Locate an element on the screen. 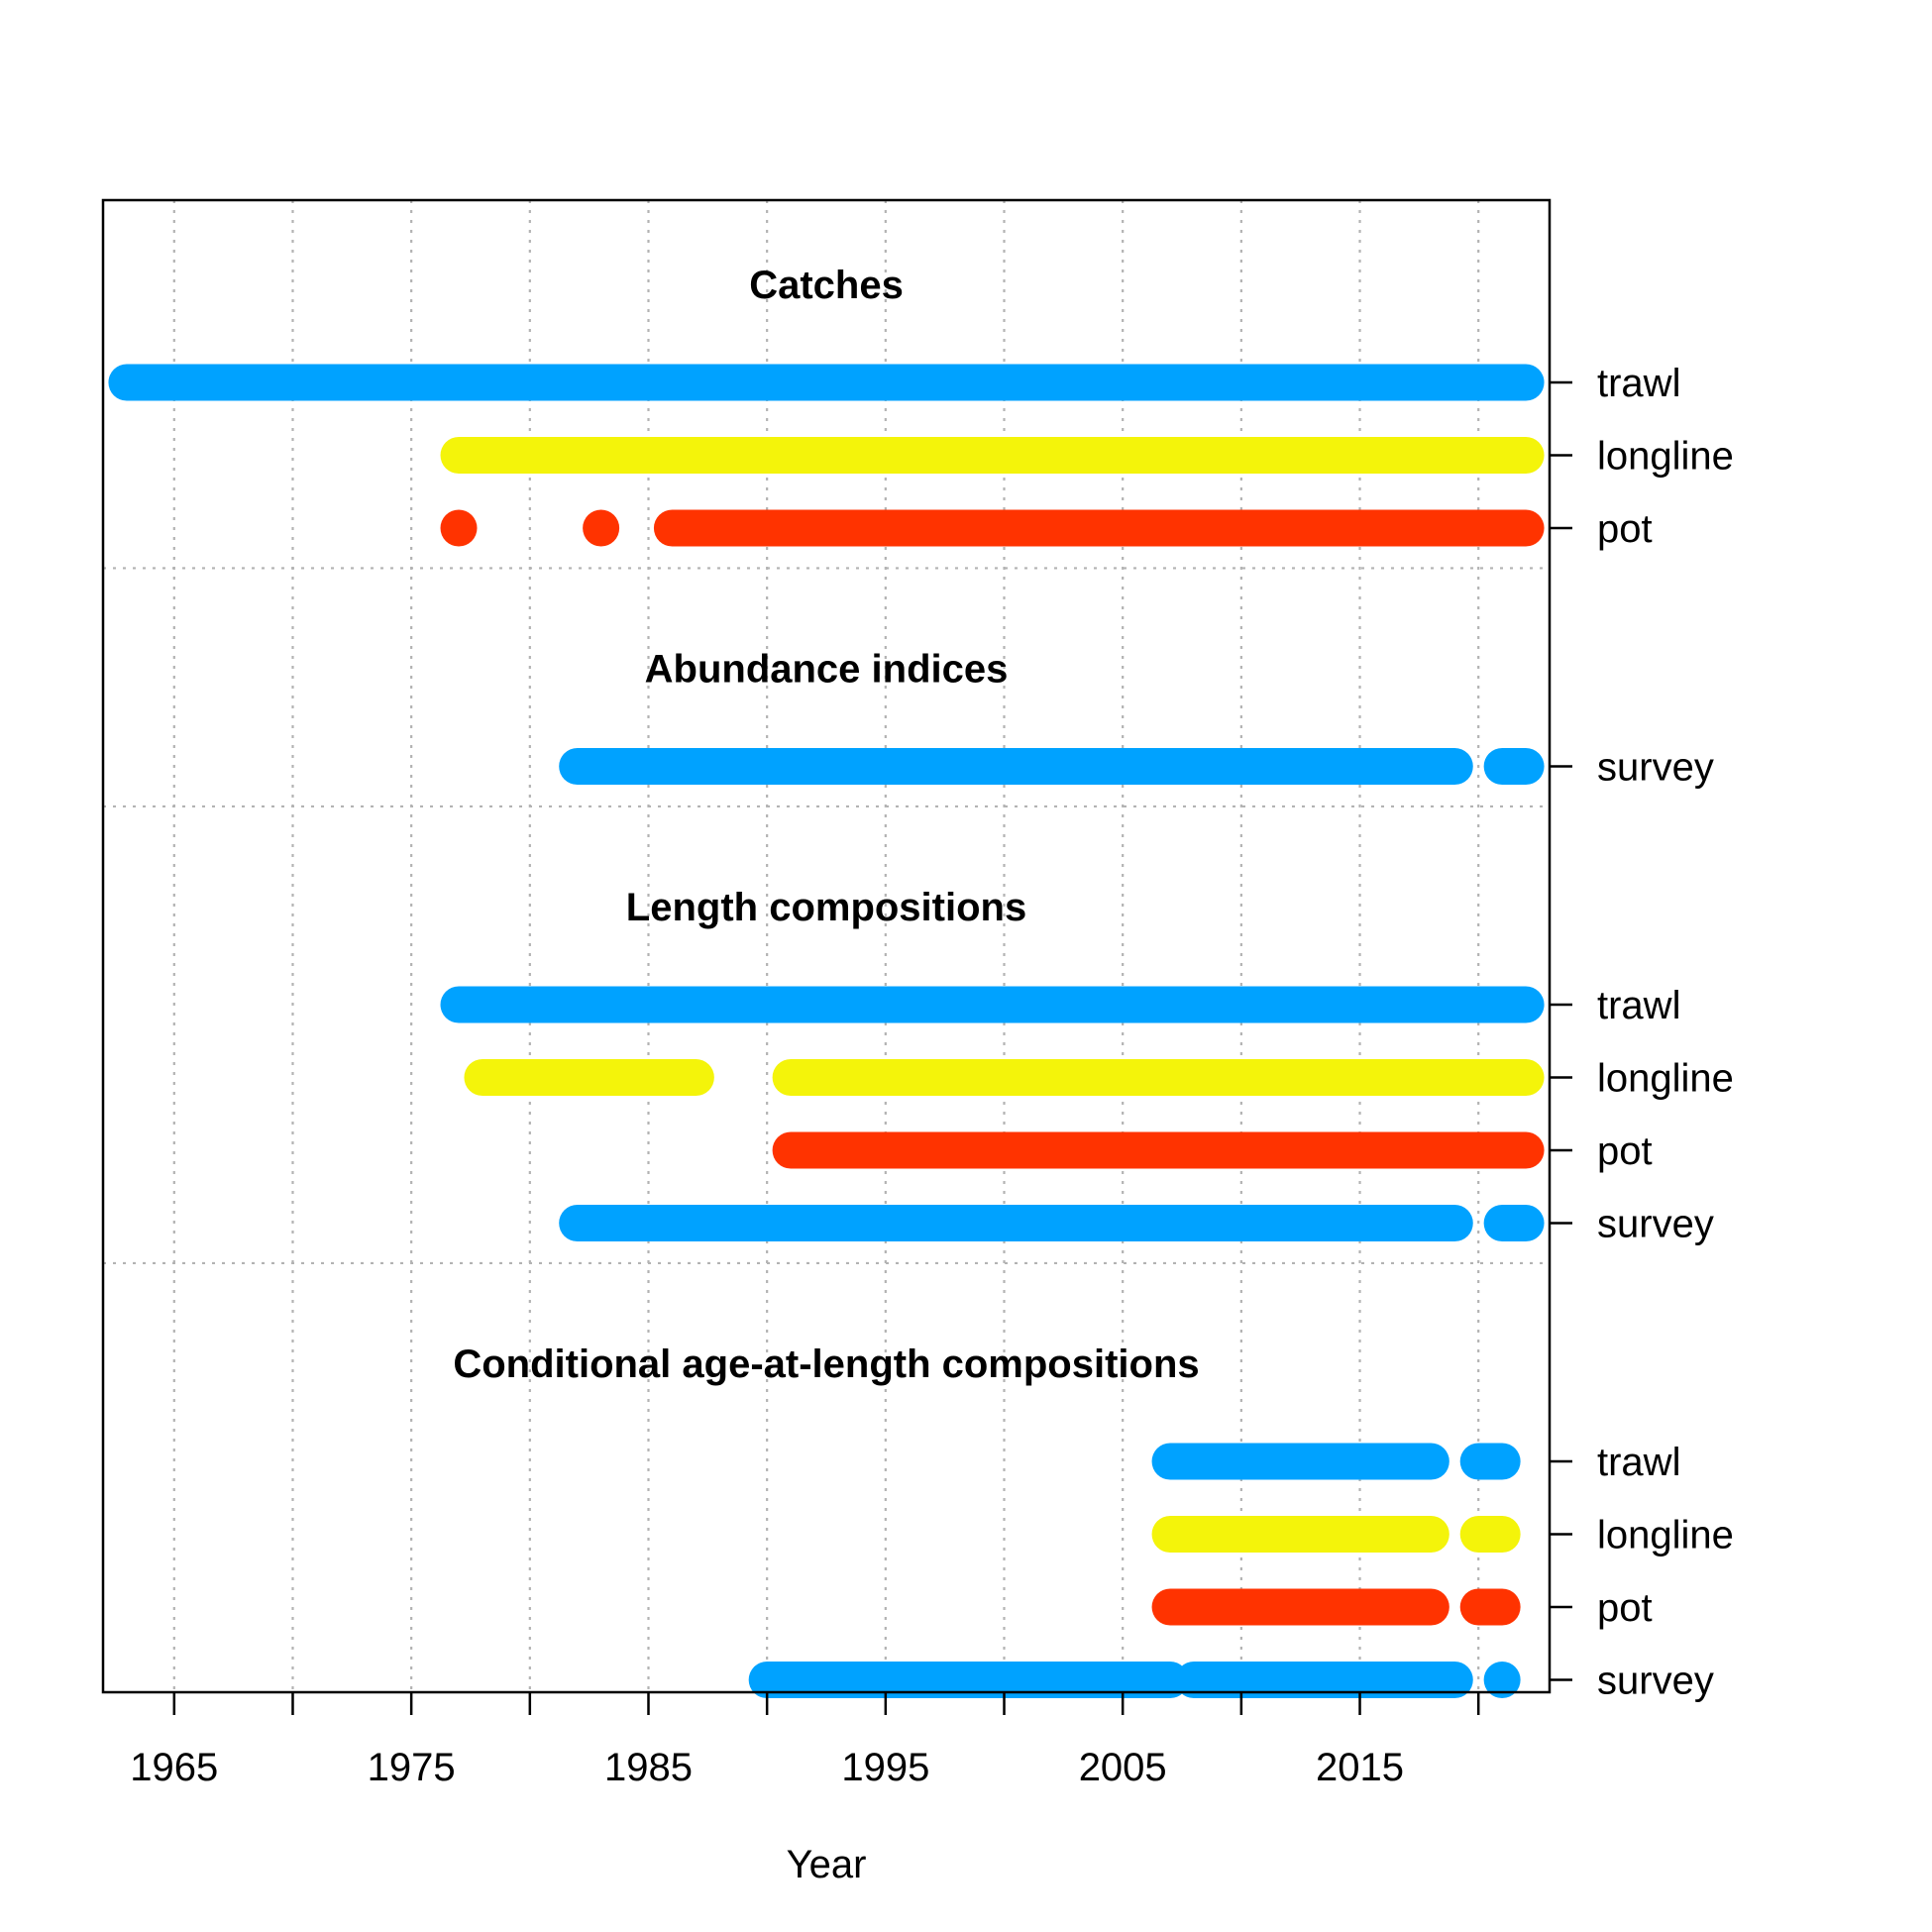 The height and width of the screenshot is (1932, 1932). data-point-survey is located at coordinates (1502, 1680).